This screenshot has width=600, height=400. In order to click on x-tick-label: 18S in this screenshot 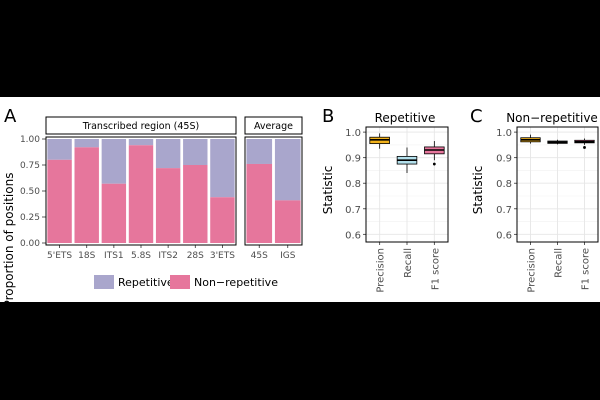, I will do `click(86, 256)`.